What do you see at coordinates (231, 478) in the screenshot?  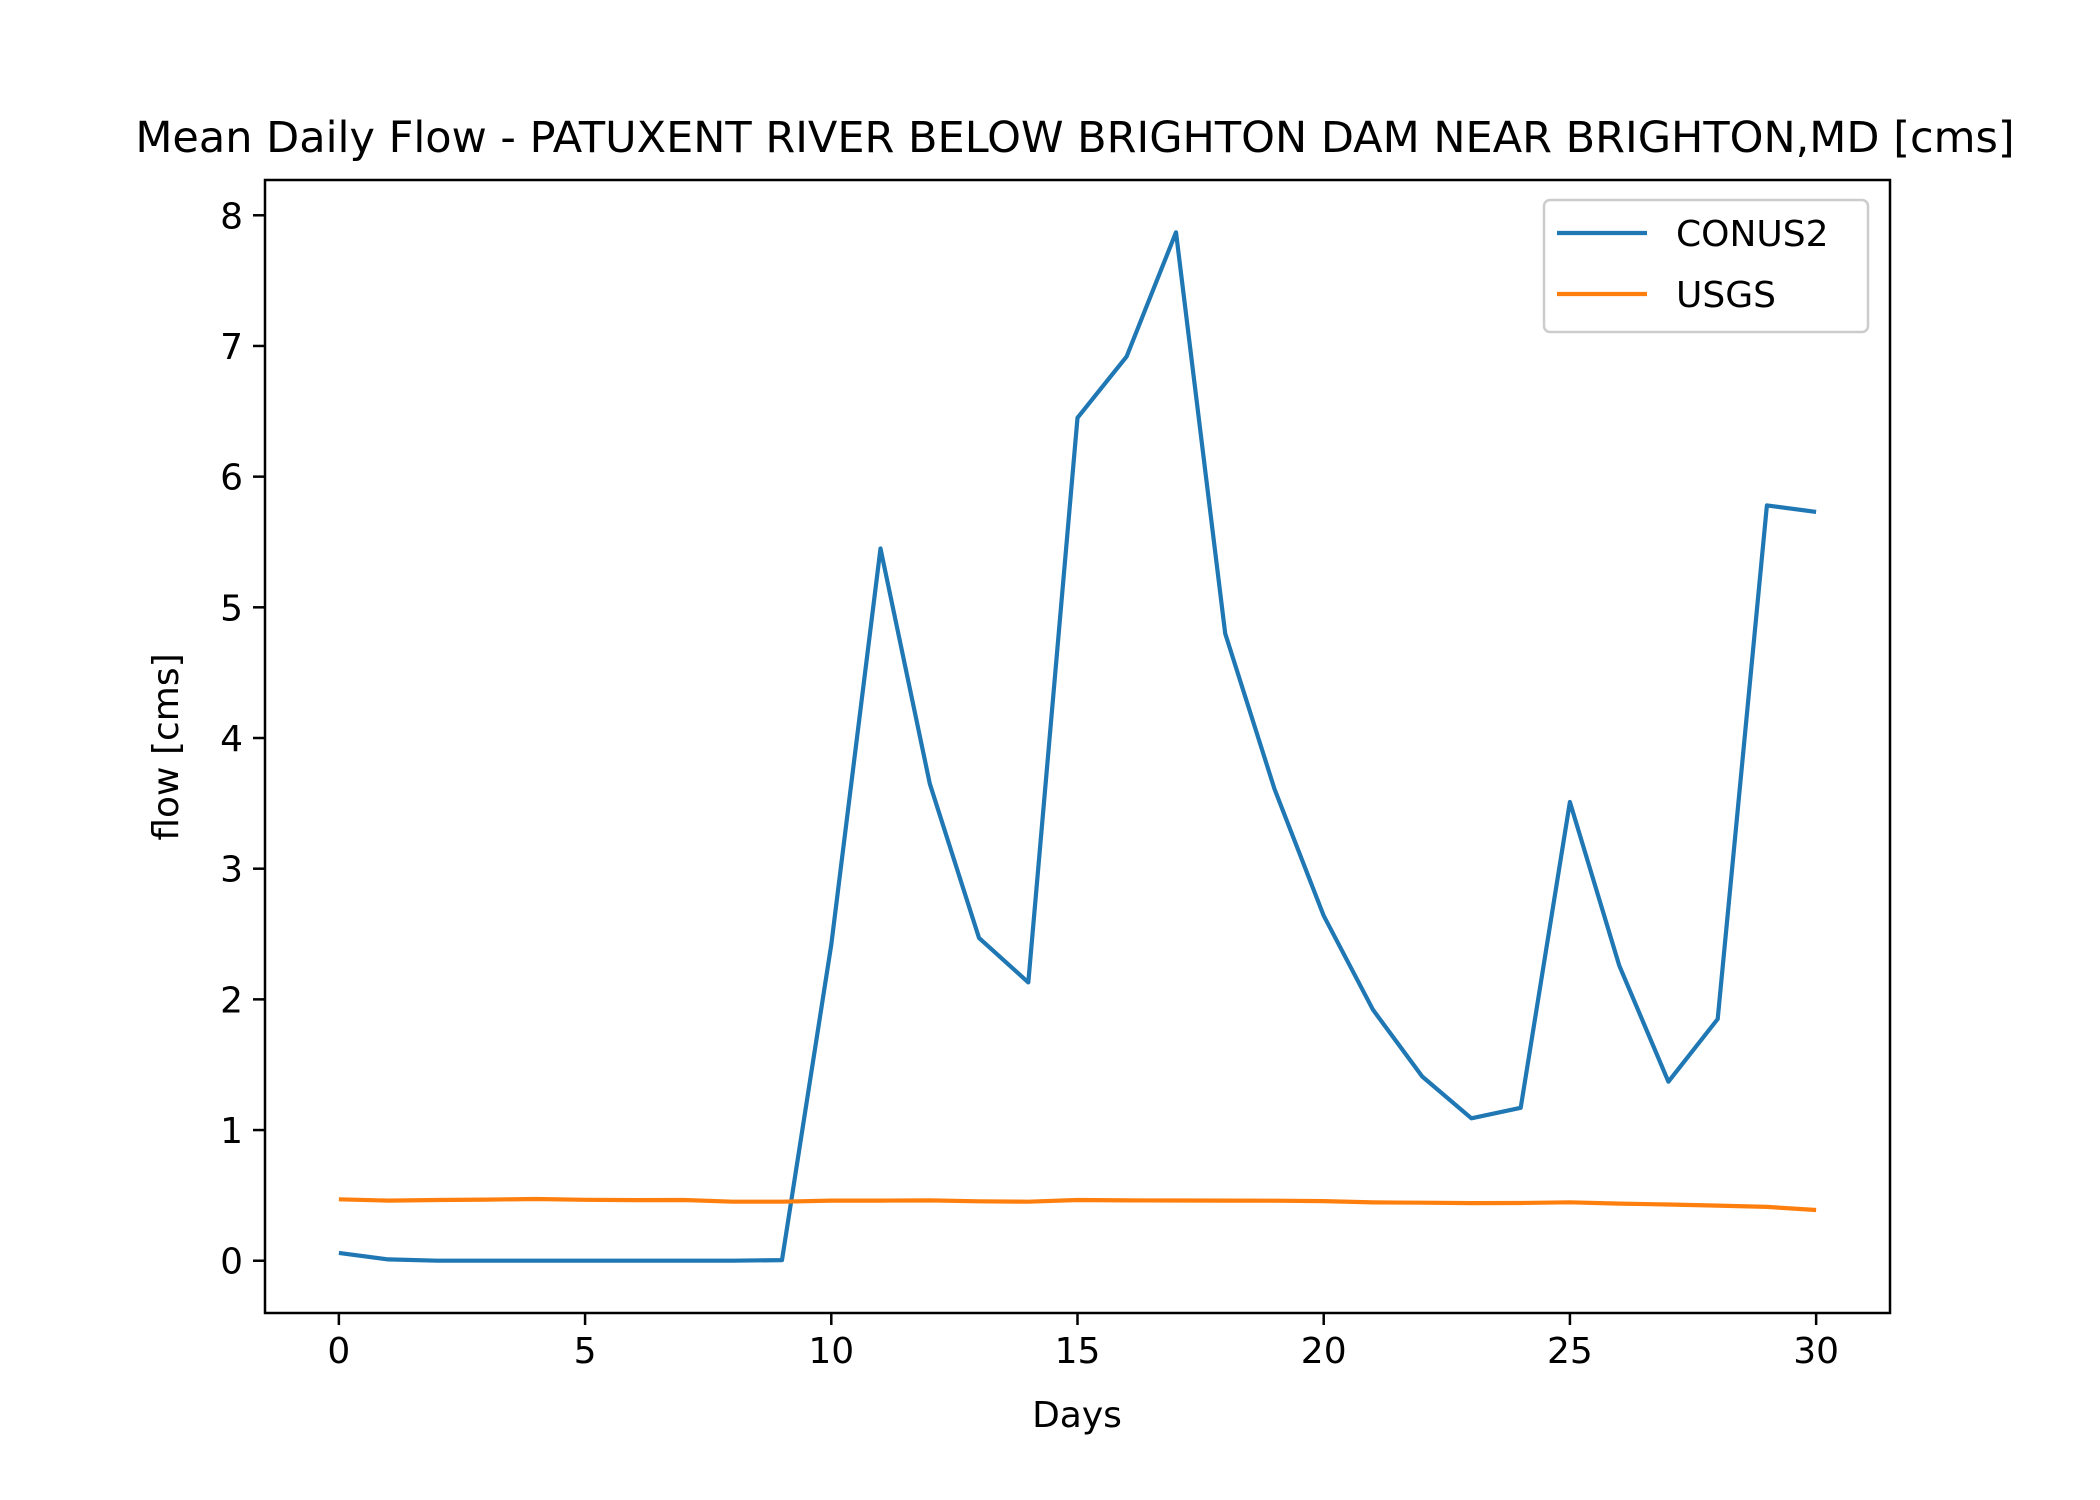 I see `y-tick-label: 6` at bounding box center [231, 478].